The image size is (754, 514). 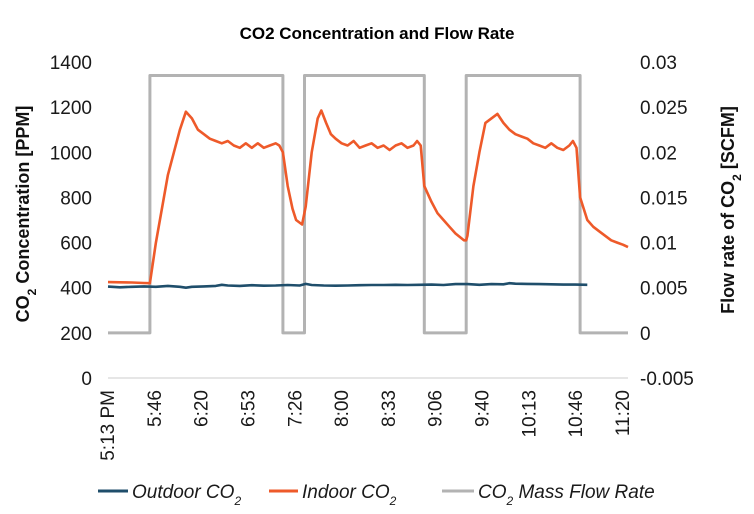 What do you see at coordinates (664, 198) in the screenshot?
I see `y-right-tick-label: 0.015` at bounding box center [664, 198].